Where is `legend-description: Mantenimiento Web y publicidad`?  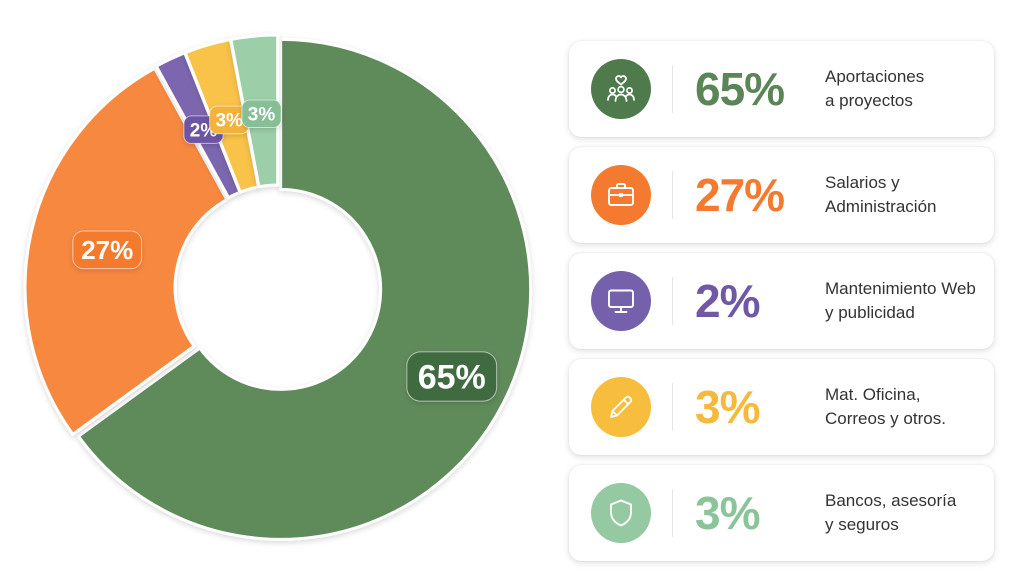 legend-description: Mantenimiento Web y publicidad is located at coordinates (908, 301).